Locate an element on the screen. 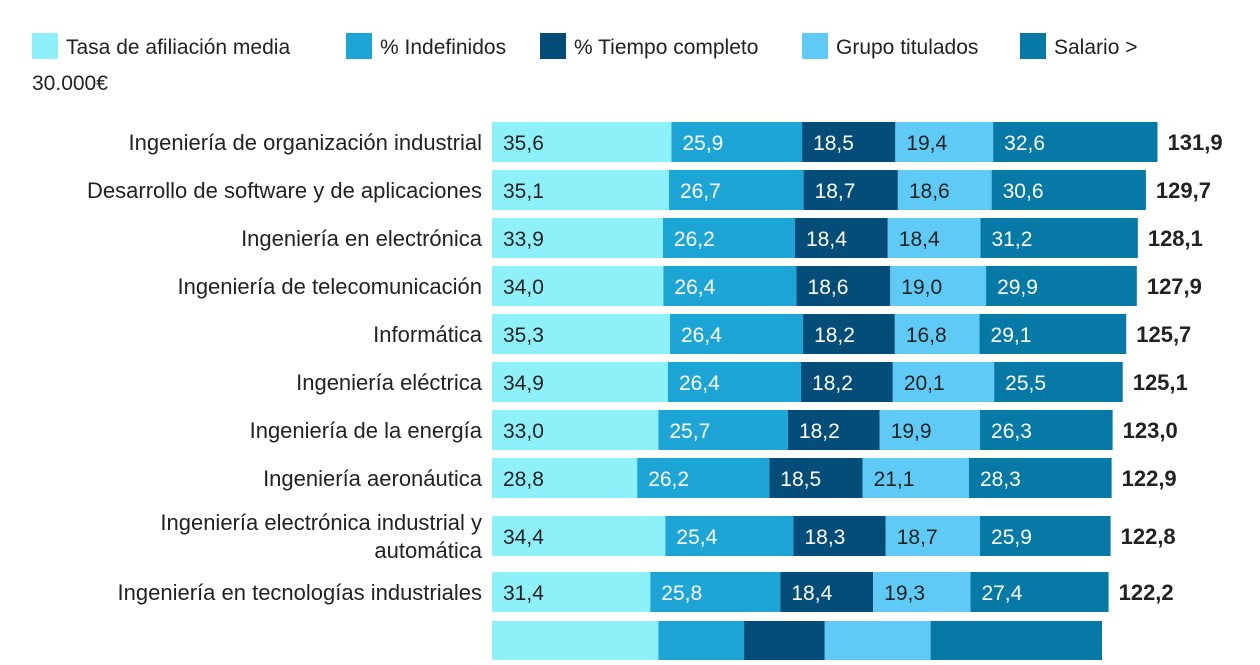  bar-segment-r6-s4 is located at coordinates (943, 382).